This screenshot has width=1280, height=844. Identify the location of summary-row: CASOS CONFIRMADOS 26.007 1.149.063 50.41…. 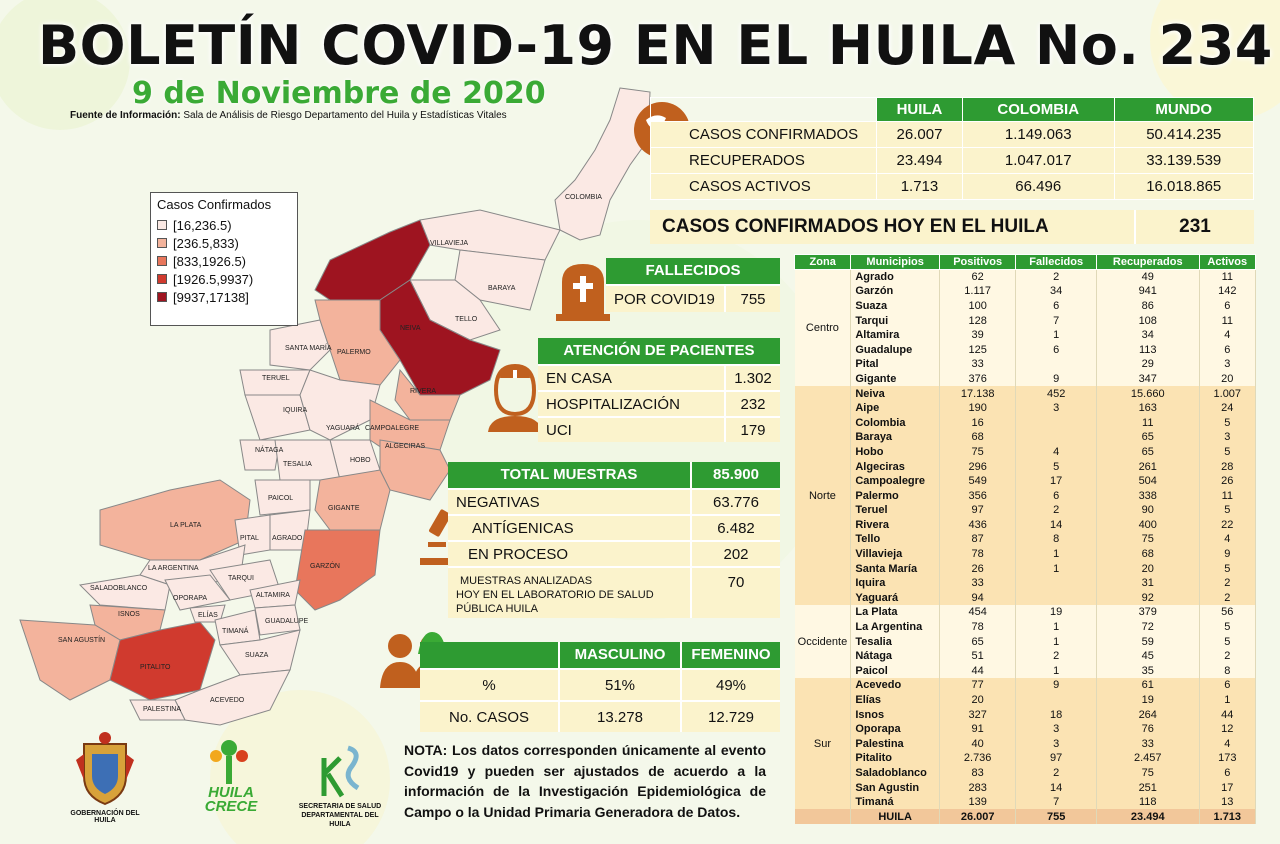
(952, 134).